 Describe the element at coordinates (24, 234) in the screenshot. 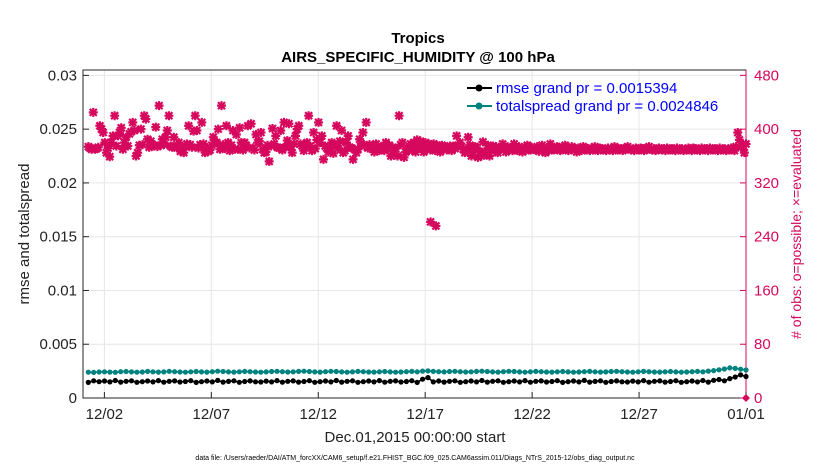

I see `y-axis-label: rmse and totalspread` at that location.